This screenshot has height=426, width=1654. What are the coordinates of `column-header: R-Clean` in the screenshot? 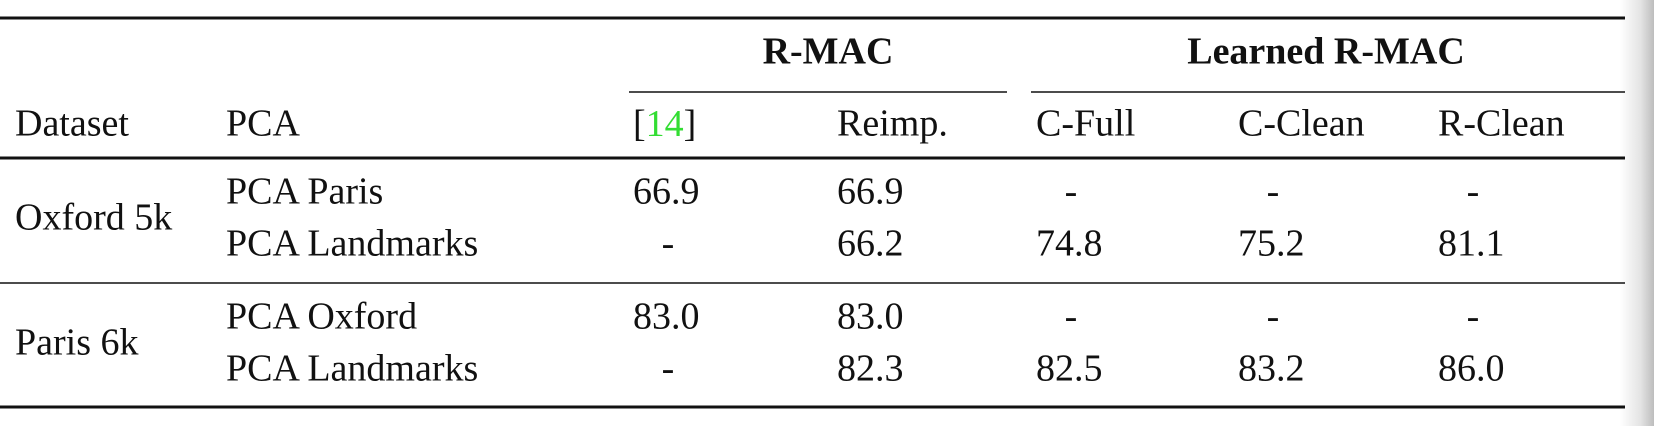 It's located at (1501, 124).